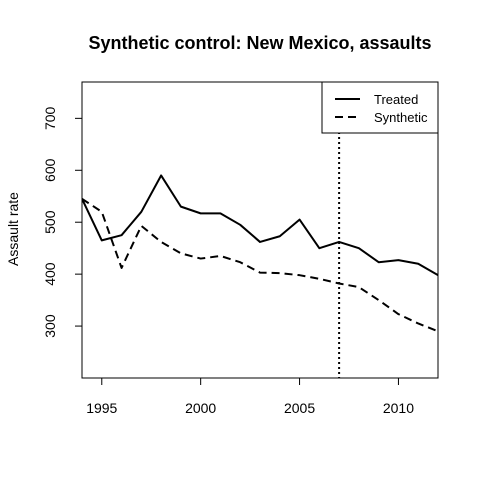 The width and height of the screenshot is (480, 480). What do you see at coordinates (401, 117) in the screenshot?
I see `legend-label-synthetic: Synthetic` at bounding box center [401, 117].